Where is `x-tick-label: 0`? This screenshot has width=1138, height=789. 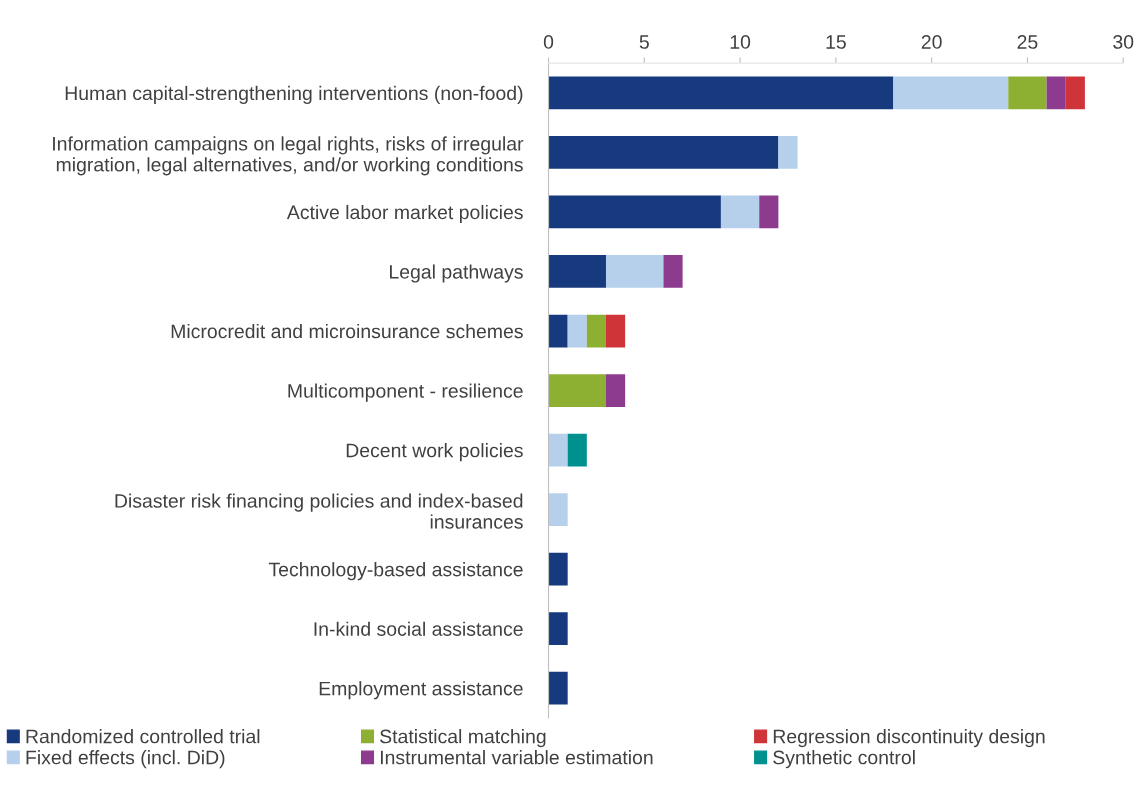
x-tick-label: 0 is located at coordinates (548, 42).